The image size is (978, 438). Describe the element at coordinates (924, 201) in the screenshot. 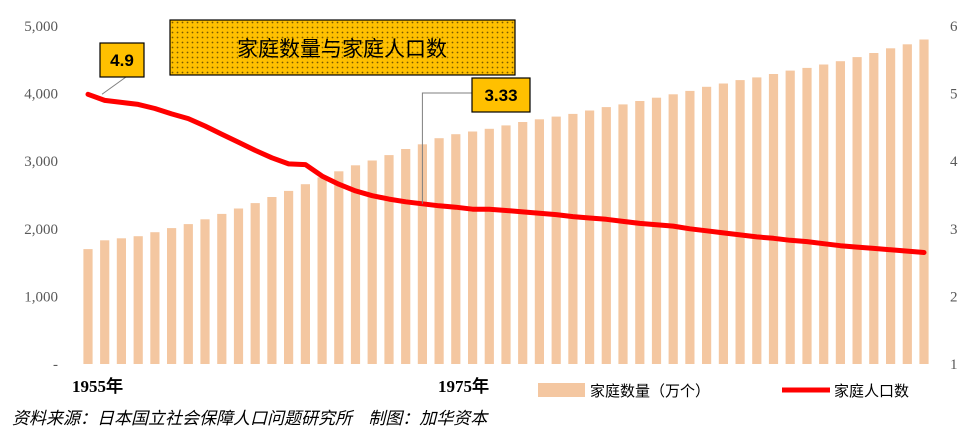

I see `bar-2005` at that location.